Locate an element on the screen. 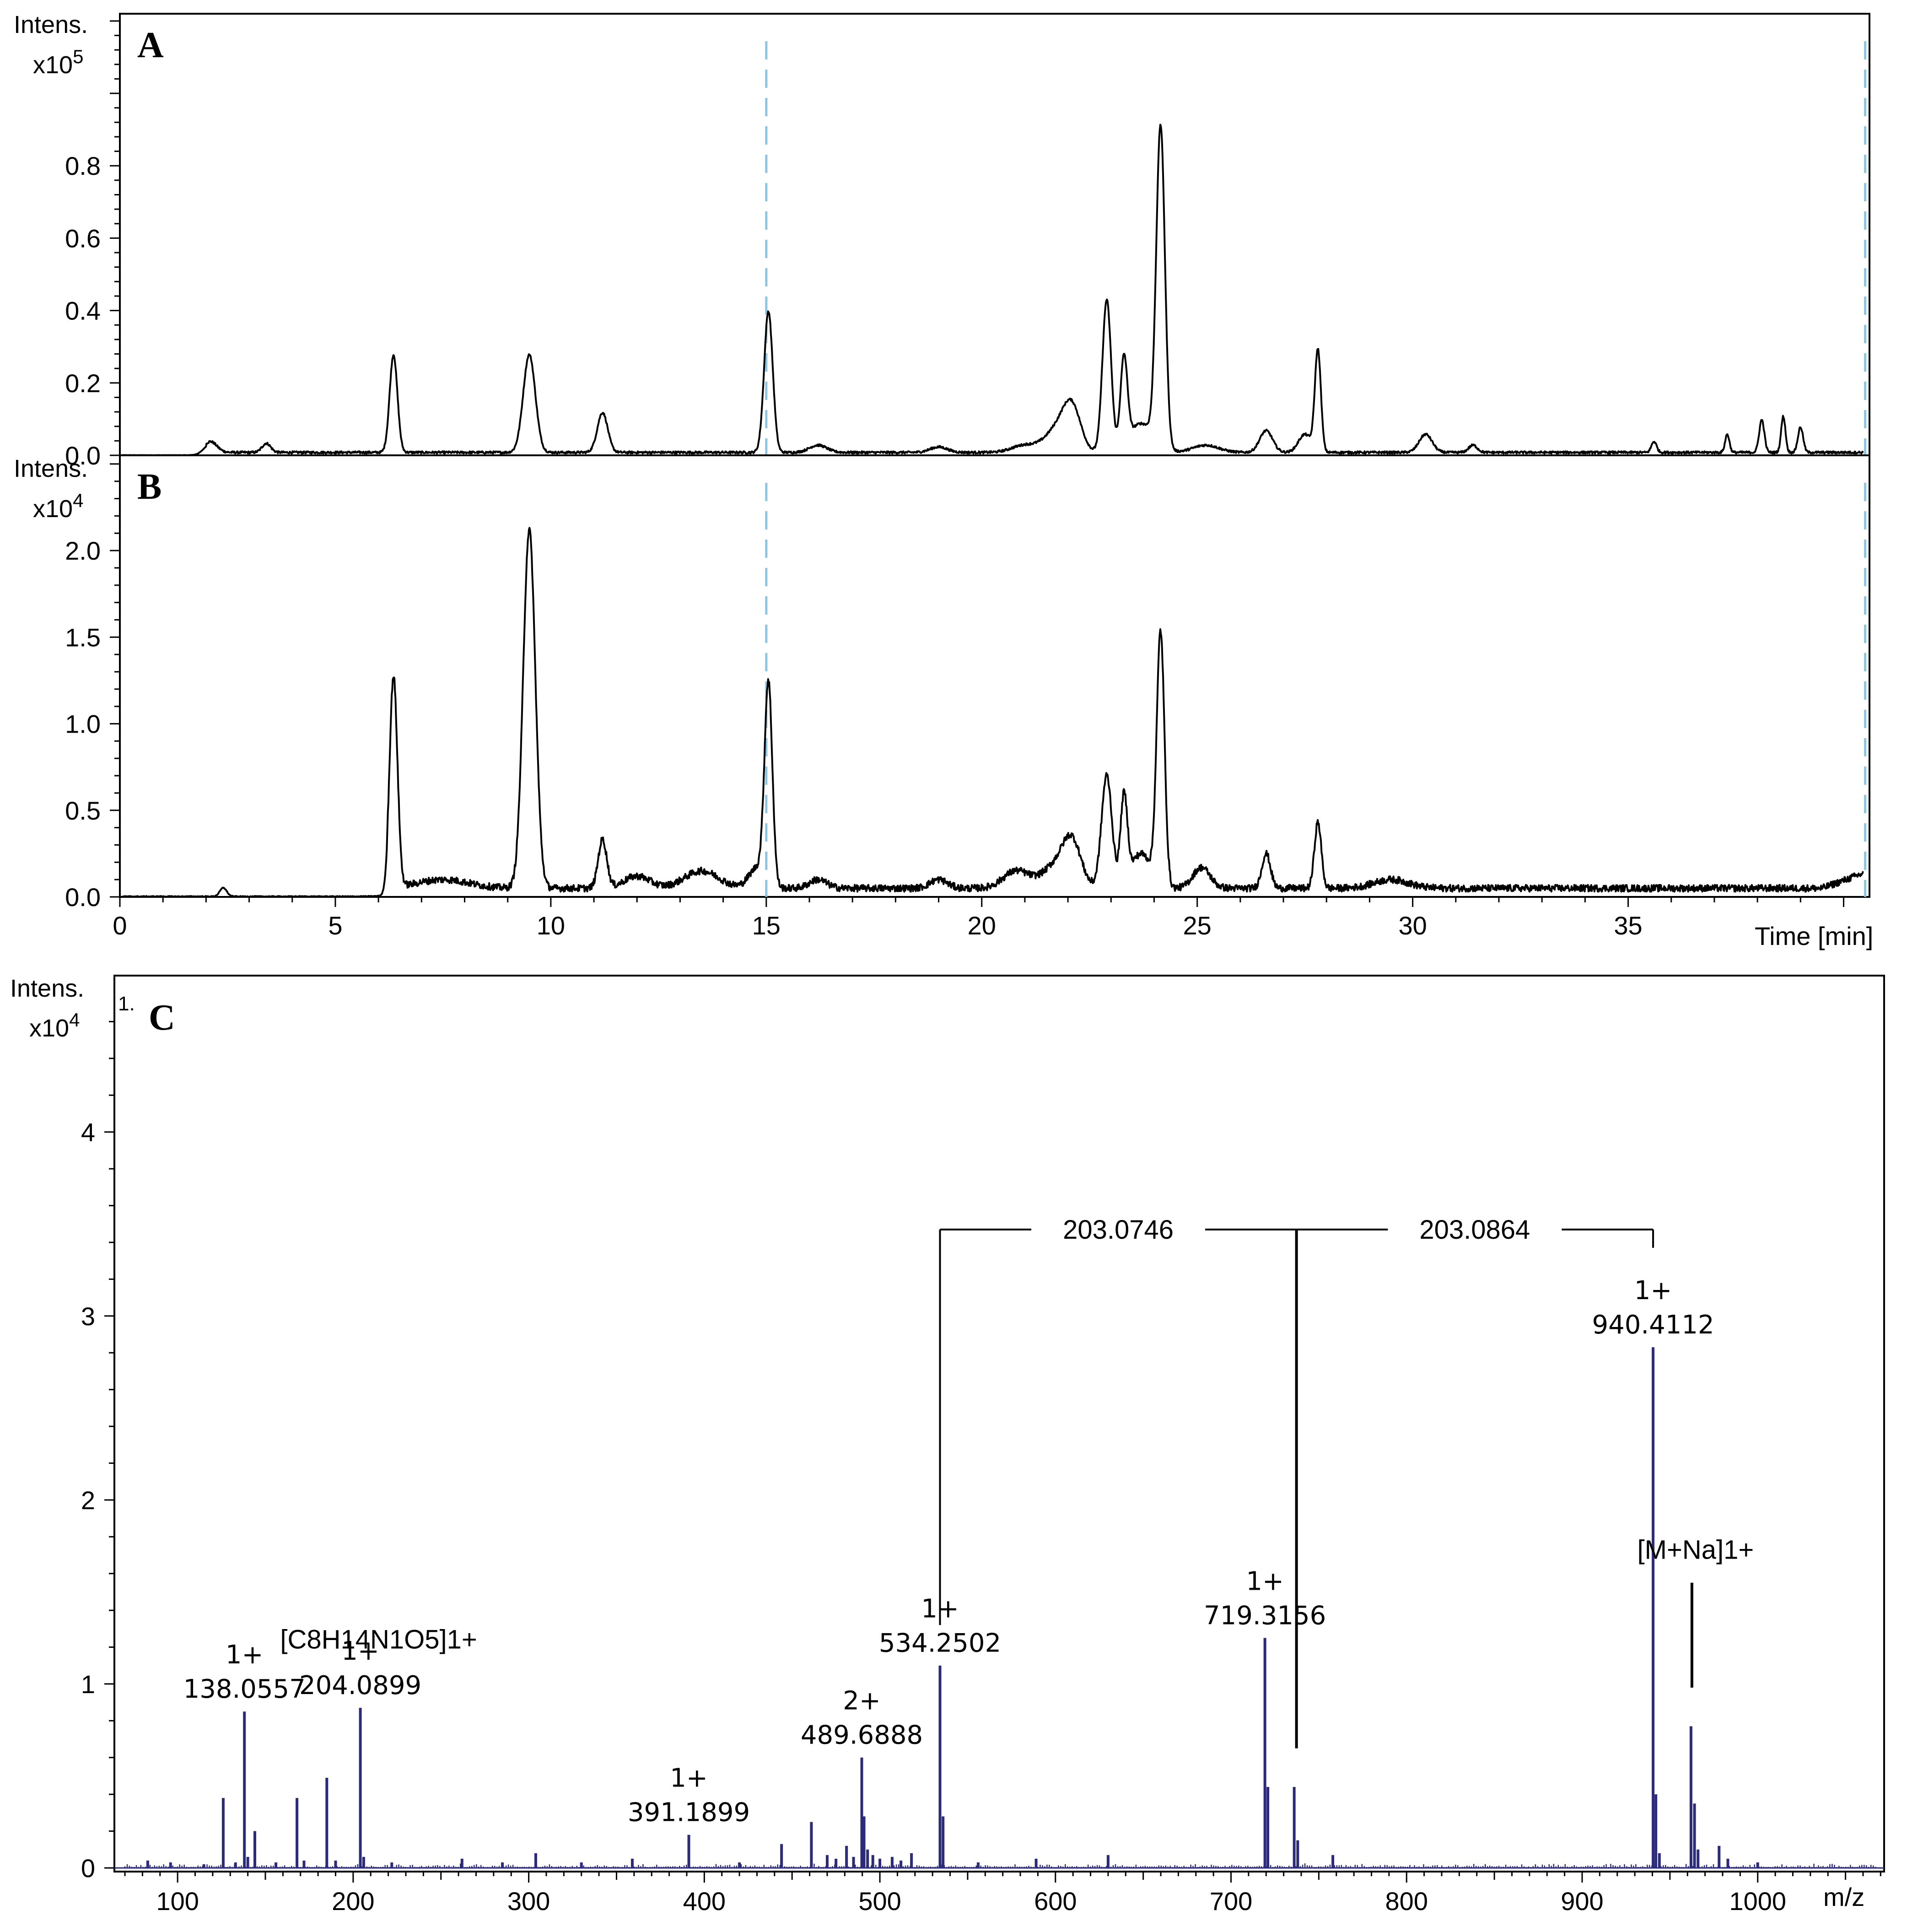 This screenshot has width=1907, height=1932. y-tick-label: 0.8 is located at coordinates (83, 165).